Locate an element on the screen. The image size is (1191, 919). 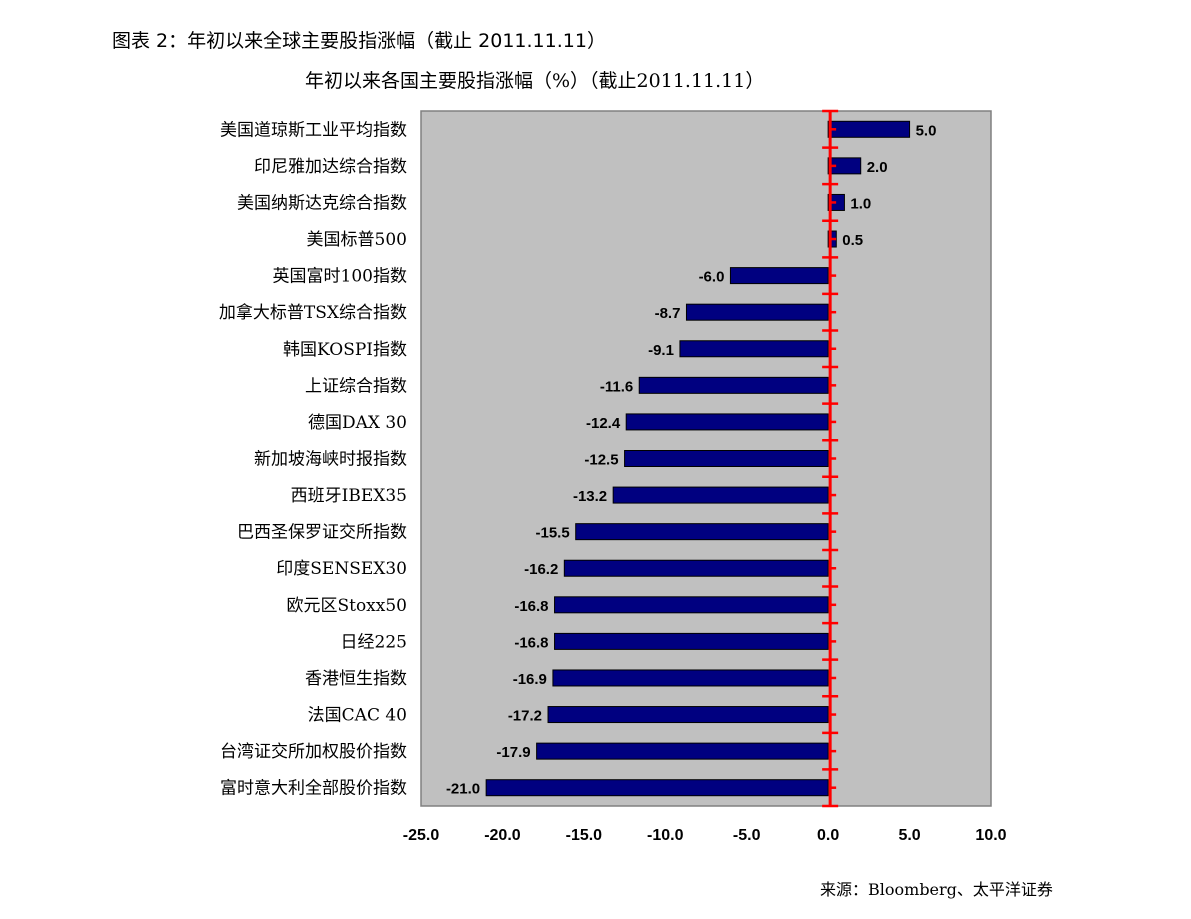
category-label: 富时意大利全部股价指数 is located at coordinates (313, 789).